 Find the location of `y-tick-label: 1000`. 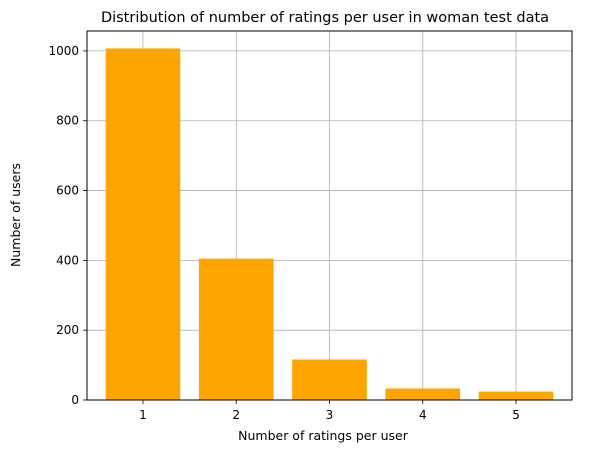

y-tick-label: 1000 is located at coordinates (63, 51).